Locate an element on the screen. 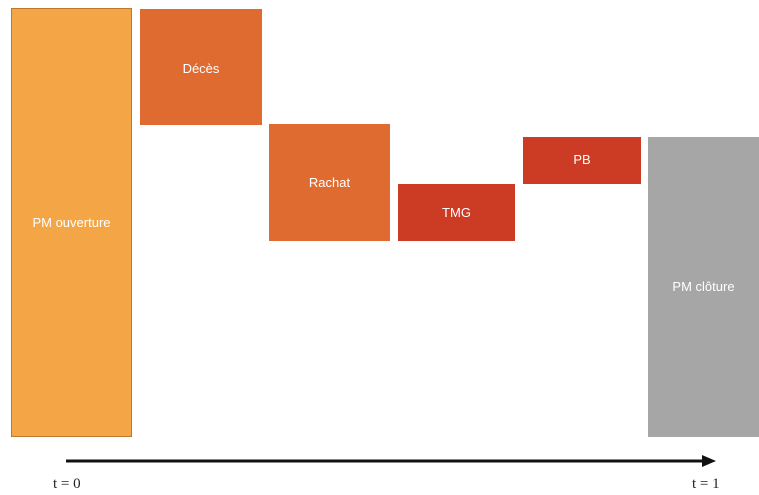 Image resolution: width=759 pixels, height=495 pixels. timeline-start-label: t = 0 is located at coordinates (67, 484).